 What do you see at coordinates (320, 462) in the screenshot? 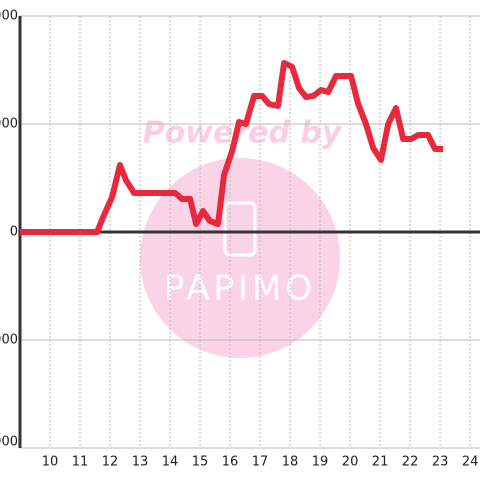
I see `x-tick-label: 19` at bounding box center [320, 462].